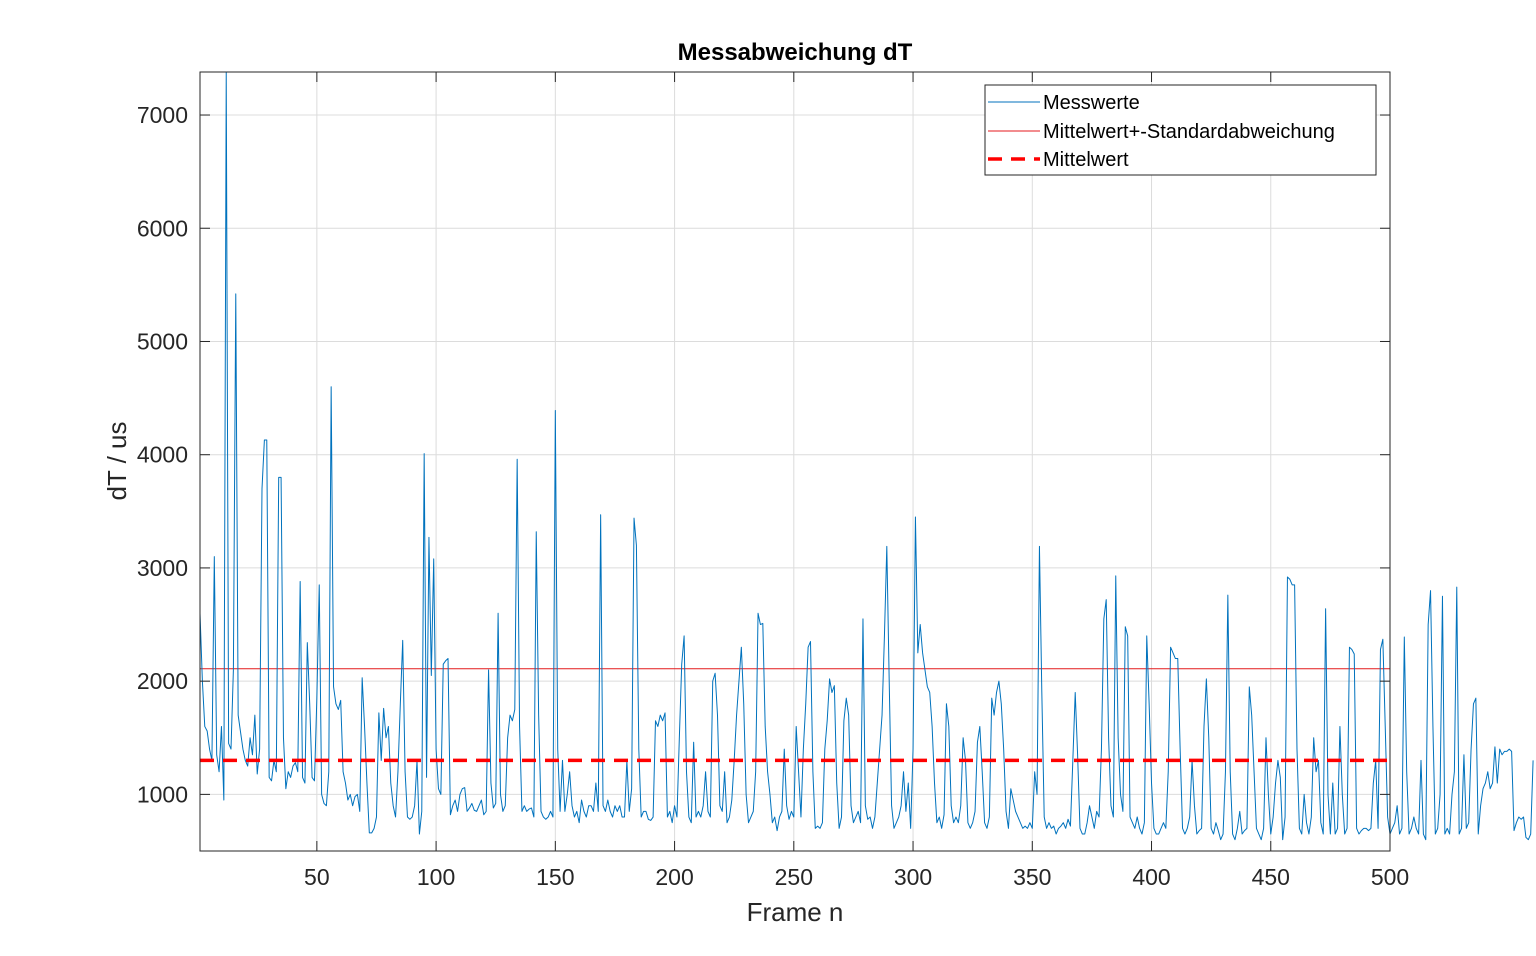  I want to click on y-tick-label: 7000, so click(162, 115).